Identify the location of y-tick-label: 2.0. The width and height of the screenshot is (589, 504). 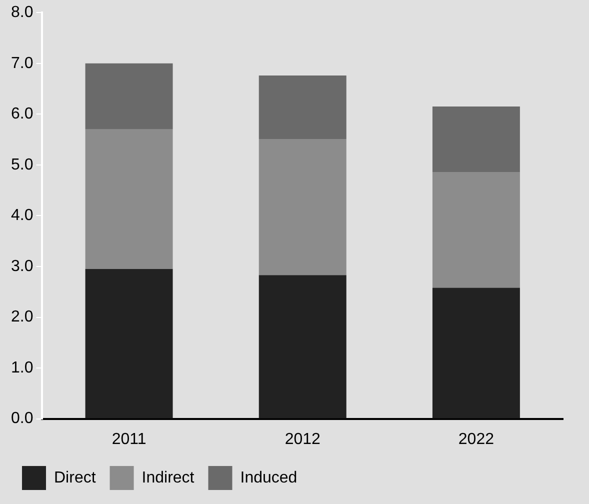
(22, 317).